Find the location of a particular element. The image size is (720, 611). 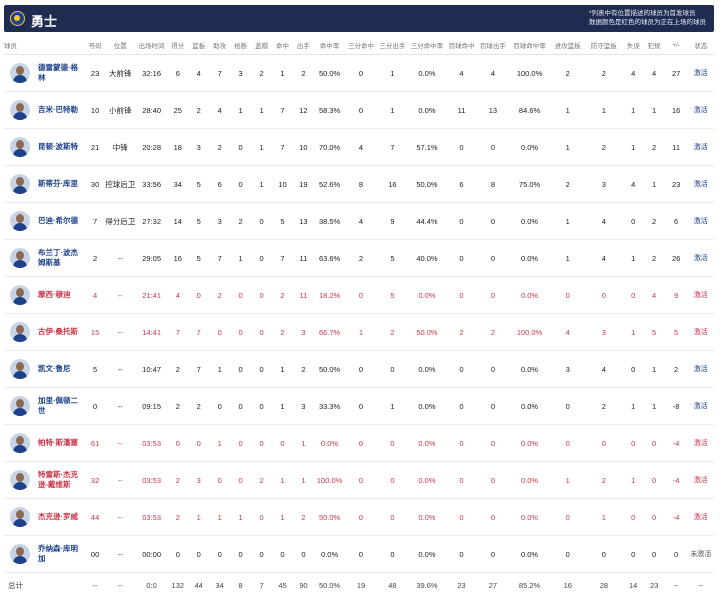

stat-cell-6: 2 is located at coordinates (220, 147).